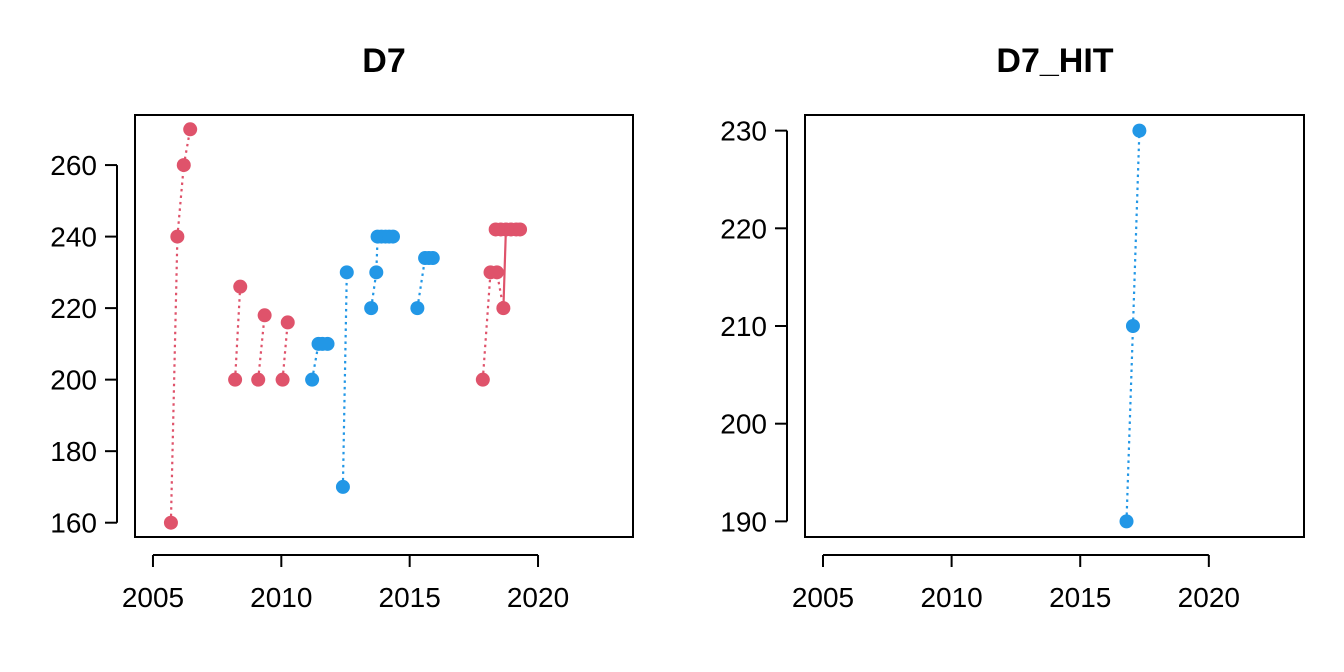 This screenshot has height=672, width=1344. Describe the element at coordinates (743, 521) in the screenshot. I see `y-tick-label: 190` at that location.